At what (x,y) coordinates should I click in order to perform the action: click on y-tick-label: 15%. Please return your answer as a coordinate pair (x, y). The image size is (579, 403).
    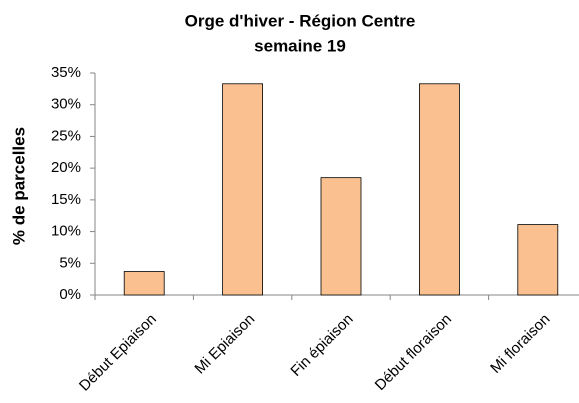
    Looking at the image, I should click on (66, 199).